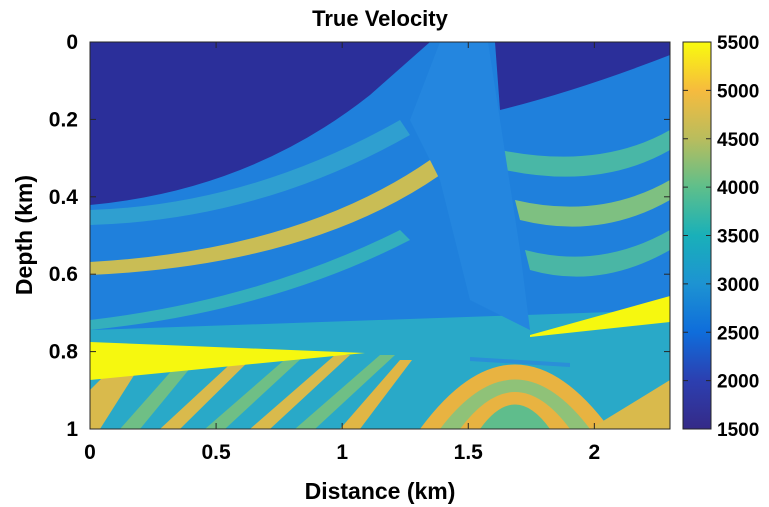  What do you see at coordinates (595, 452) in the screenshot?
I see `x-tick-label: 2` at bounding box center [595, 452].